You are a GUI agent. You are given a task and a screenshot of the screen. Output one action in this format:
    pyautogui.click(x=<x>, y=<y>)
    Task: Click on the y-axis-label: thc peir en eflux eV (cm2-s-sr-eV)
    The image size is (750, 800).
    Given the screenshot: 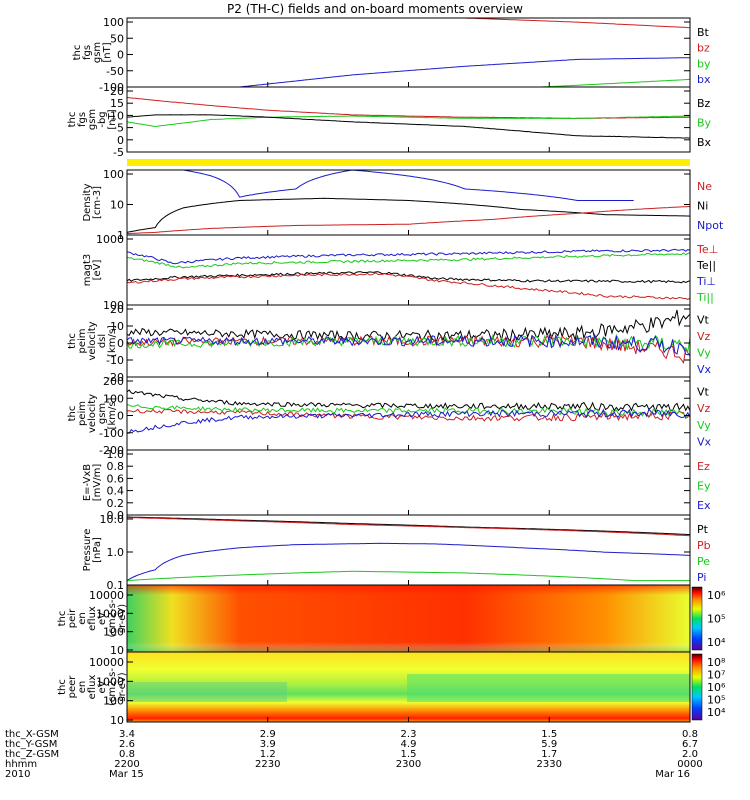 What is the action you would take?
    pyautogui.click(x=92, y=618)
    